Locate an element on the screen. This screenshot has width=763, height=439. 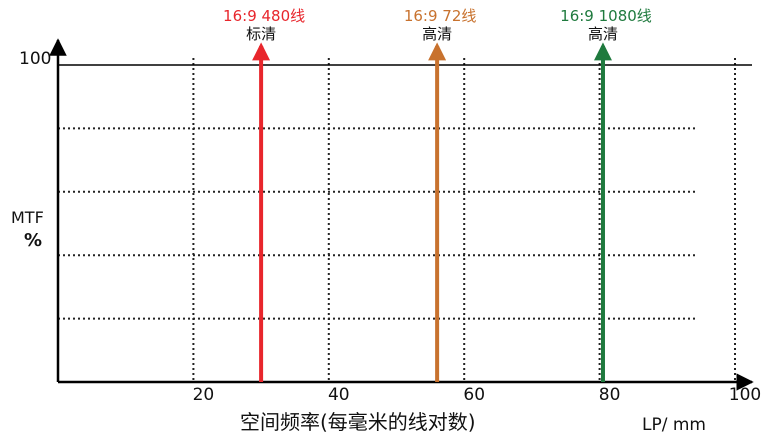
marker-label: 16:9 480线 is located at coordinates (264, 16).